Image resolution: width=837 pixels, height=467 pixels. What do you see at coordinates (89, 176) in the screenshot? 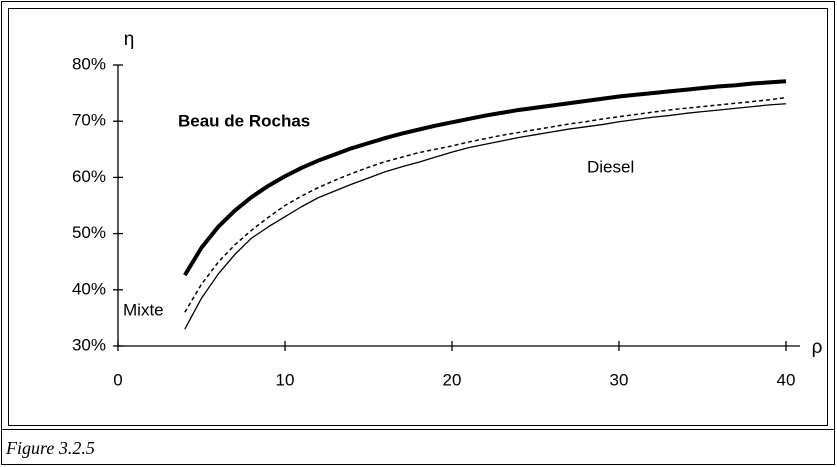
I see `y-tick-label: 60%` at bounding box center [89, 176].